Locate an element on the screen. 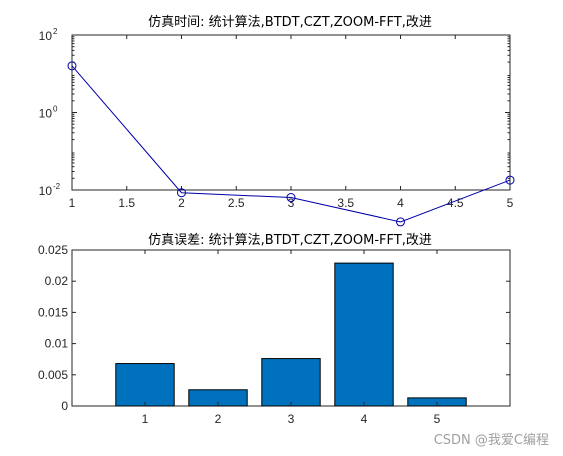 The image size is (563, 456). error-y-tick-label: 0.005 is located at coordinates (53, 375).